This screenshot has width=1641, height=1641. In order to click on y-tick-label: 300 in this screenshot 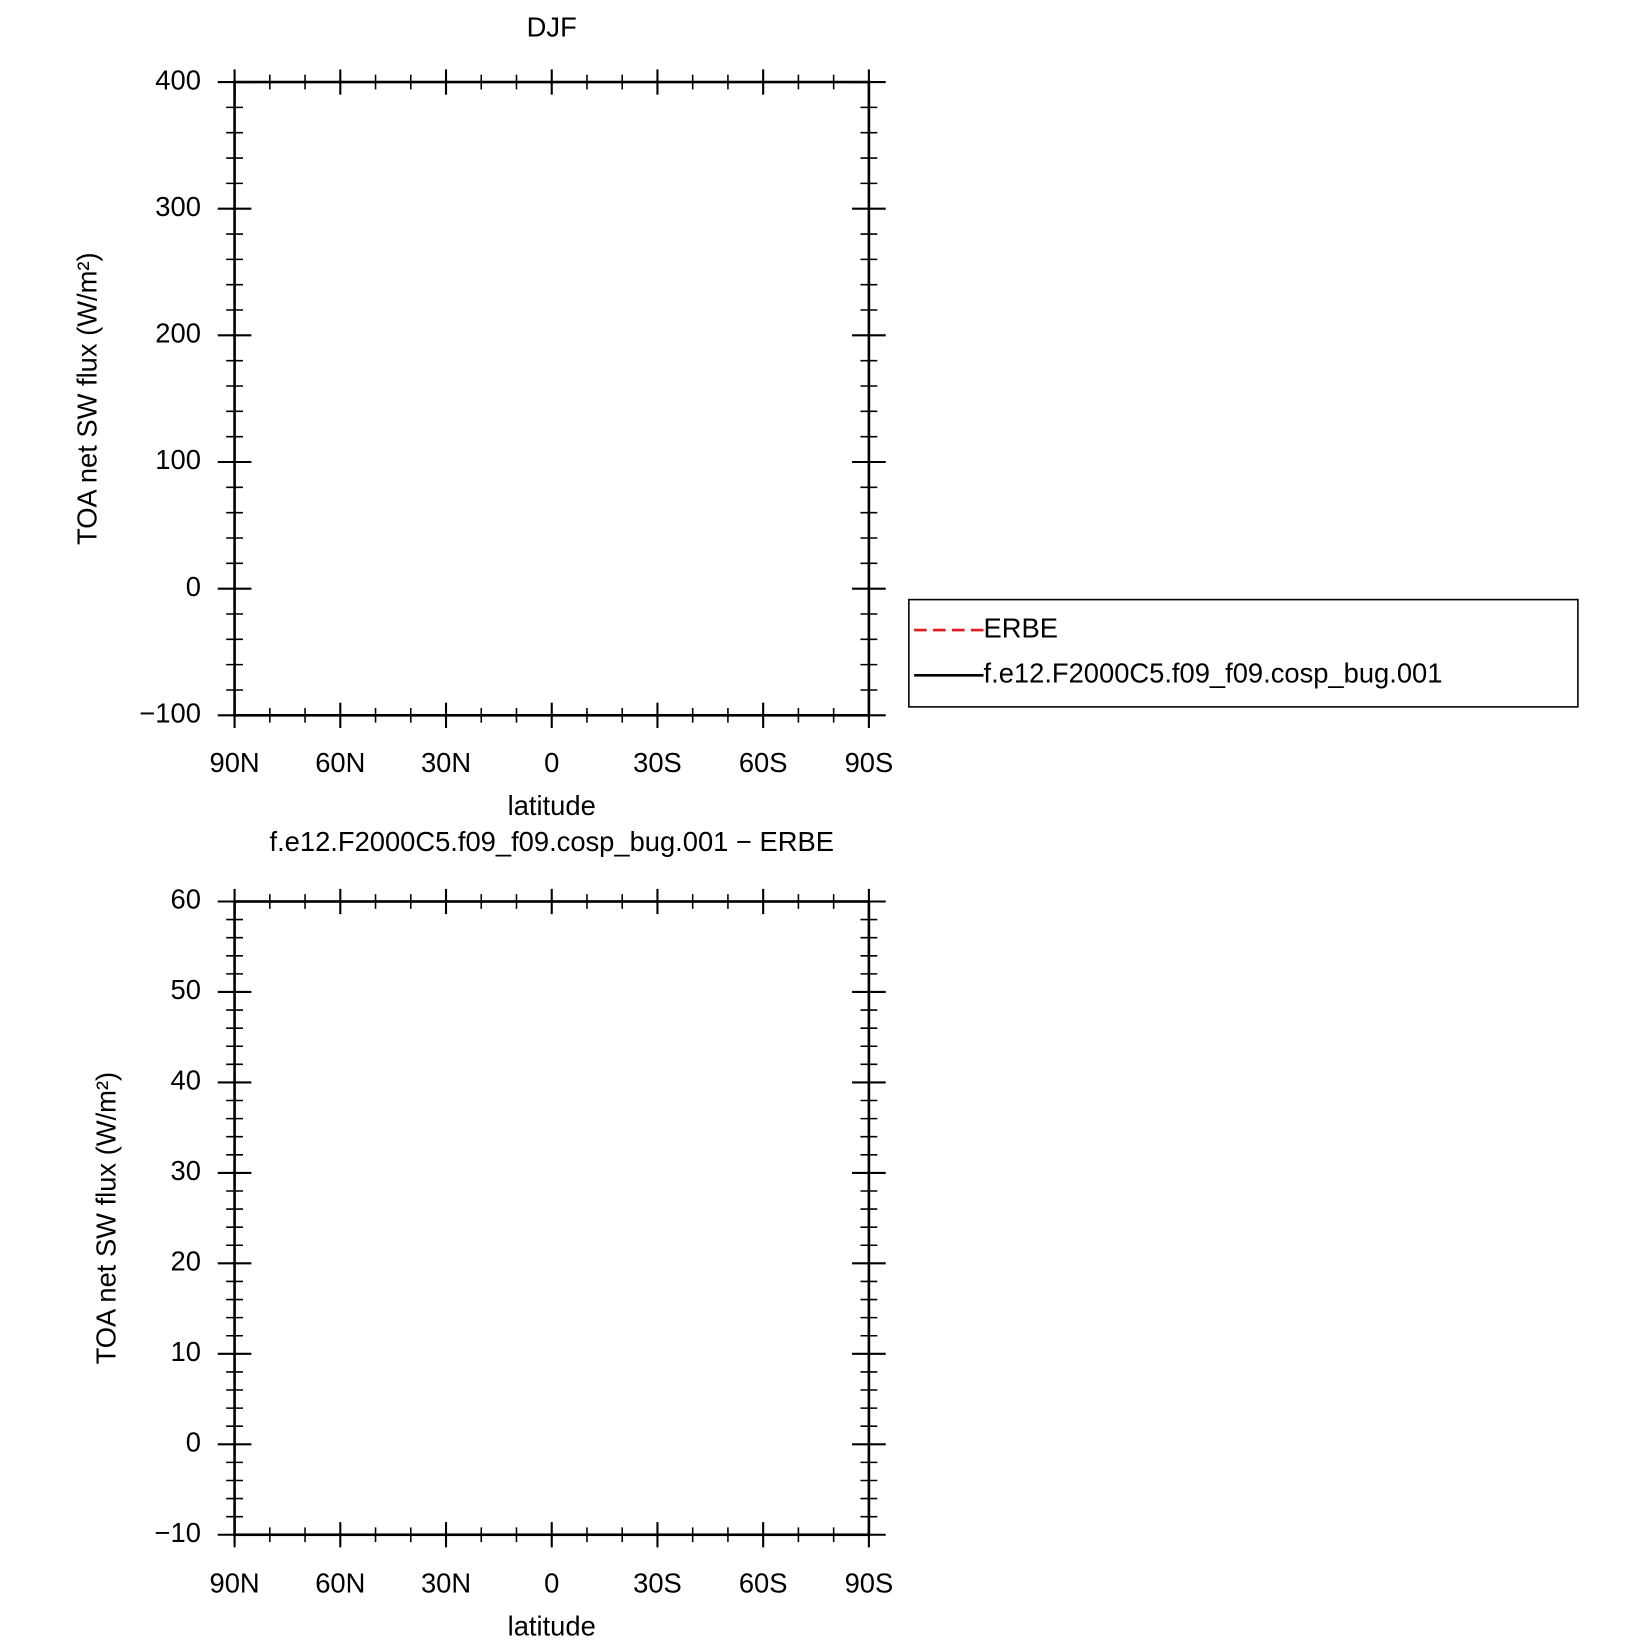, I will do `click(178, 206)`.